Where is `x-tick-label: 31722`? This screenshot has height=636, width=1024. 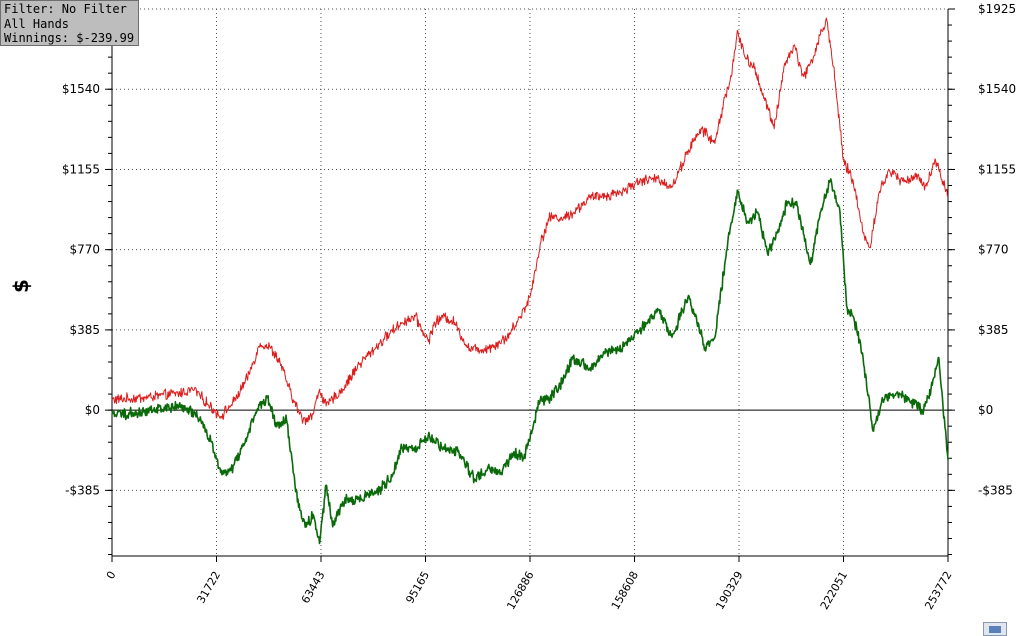 x-tick-label: 31722 is located at coordinates (208, 587).